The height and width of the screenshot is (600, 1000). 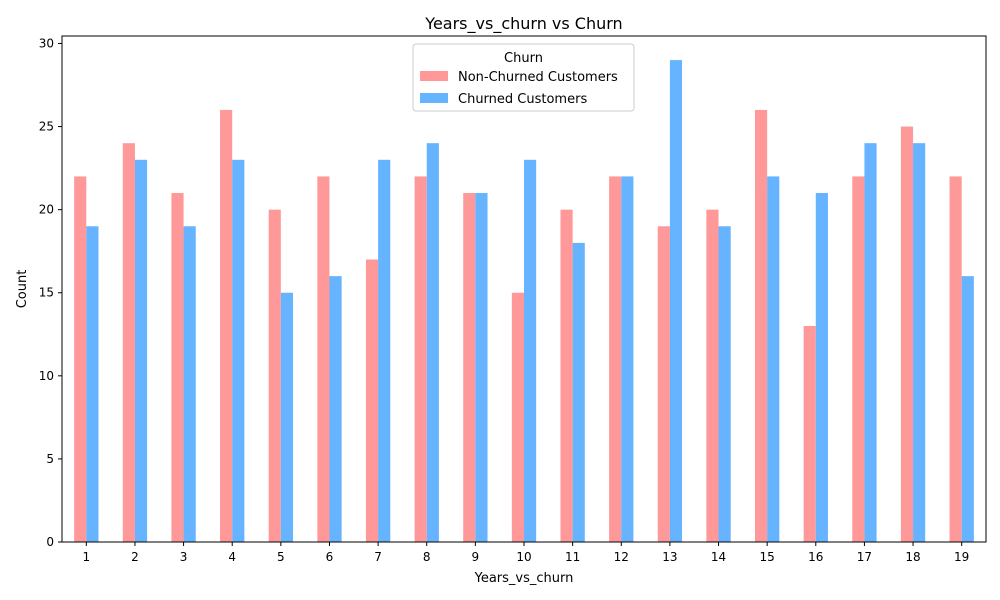 What do you see at coordinates (281, 557) in the screenshot?
I see `x-tick-label: 5` at bounding box center [281, 557].